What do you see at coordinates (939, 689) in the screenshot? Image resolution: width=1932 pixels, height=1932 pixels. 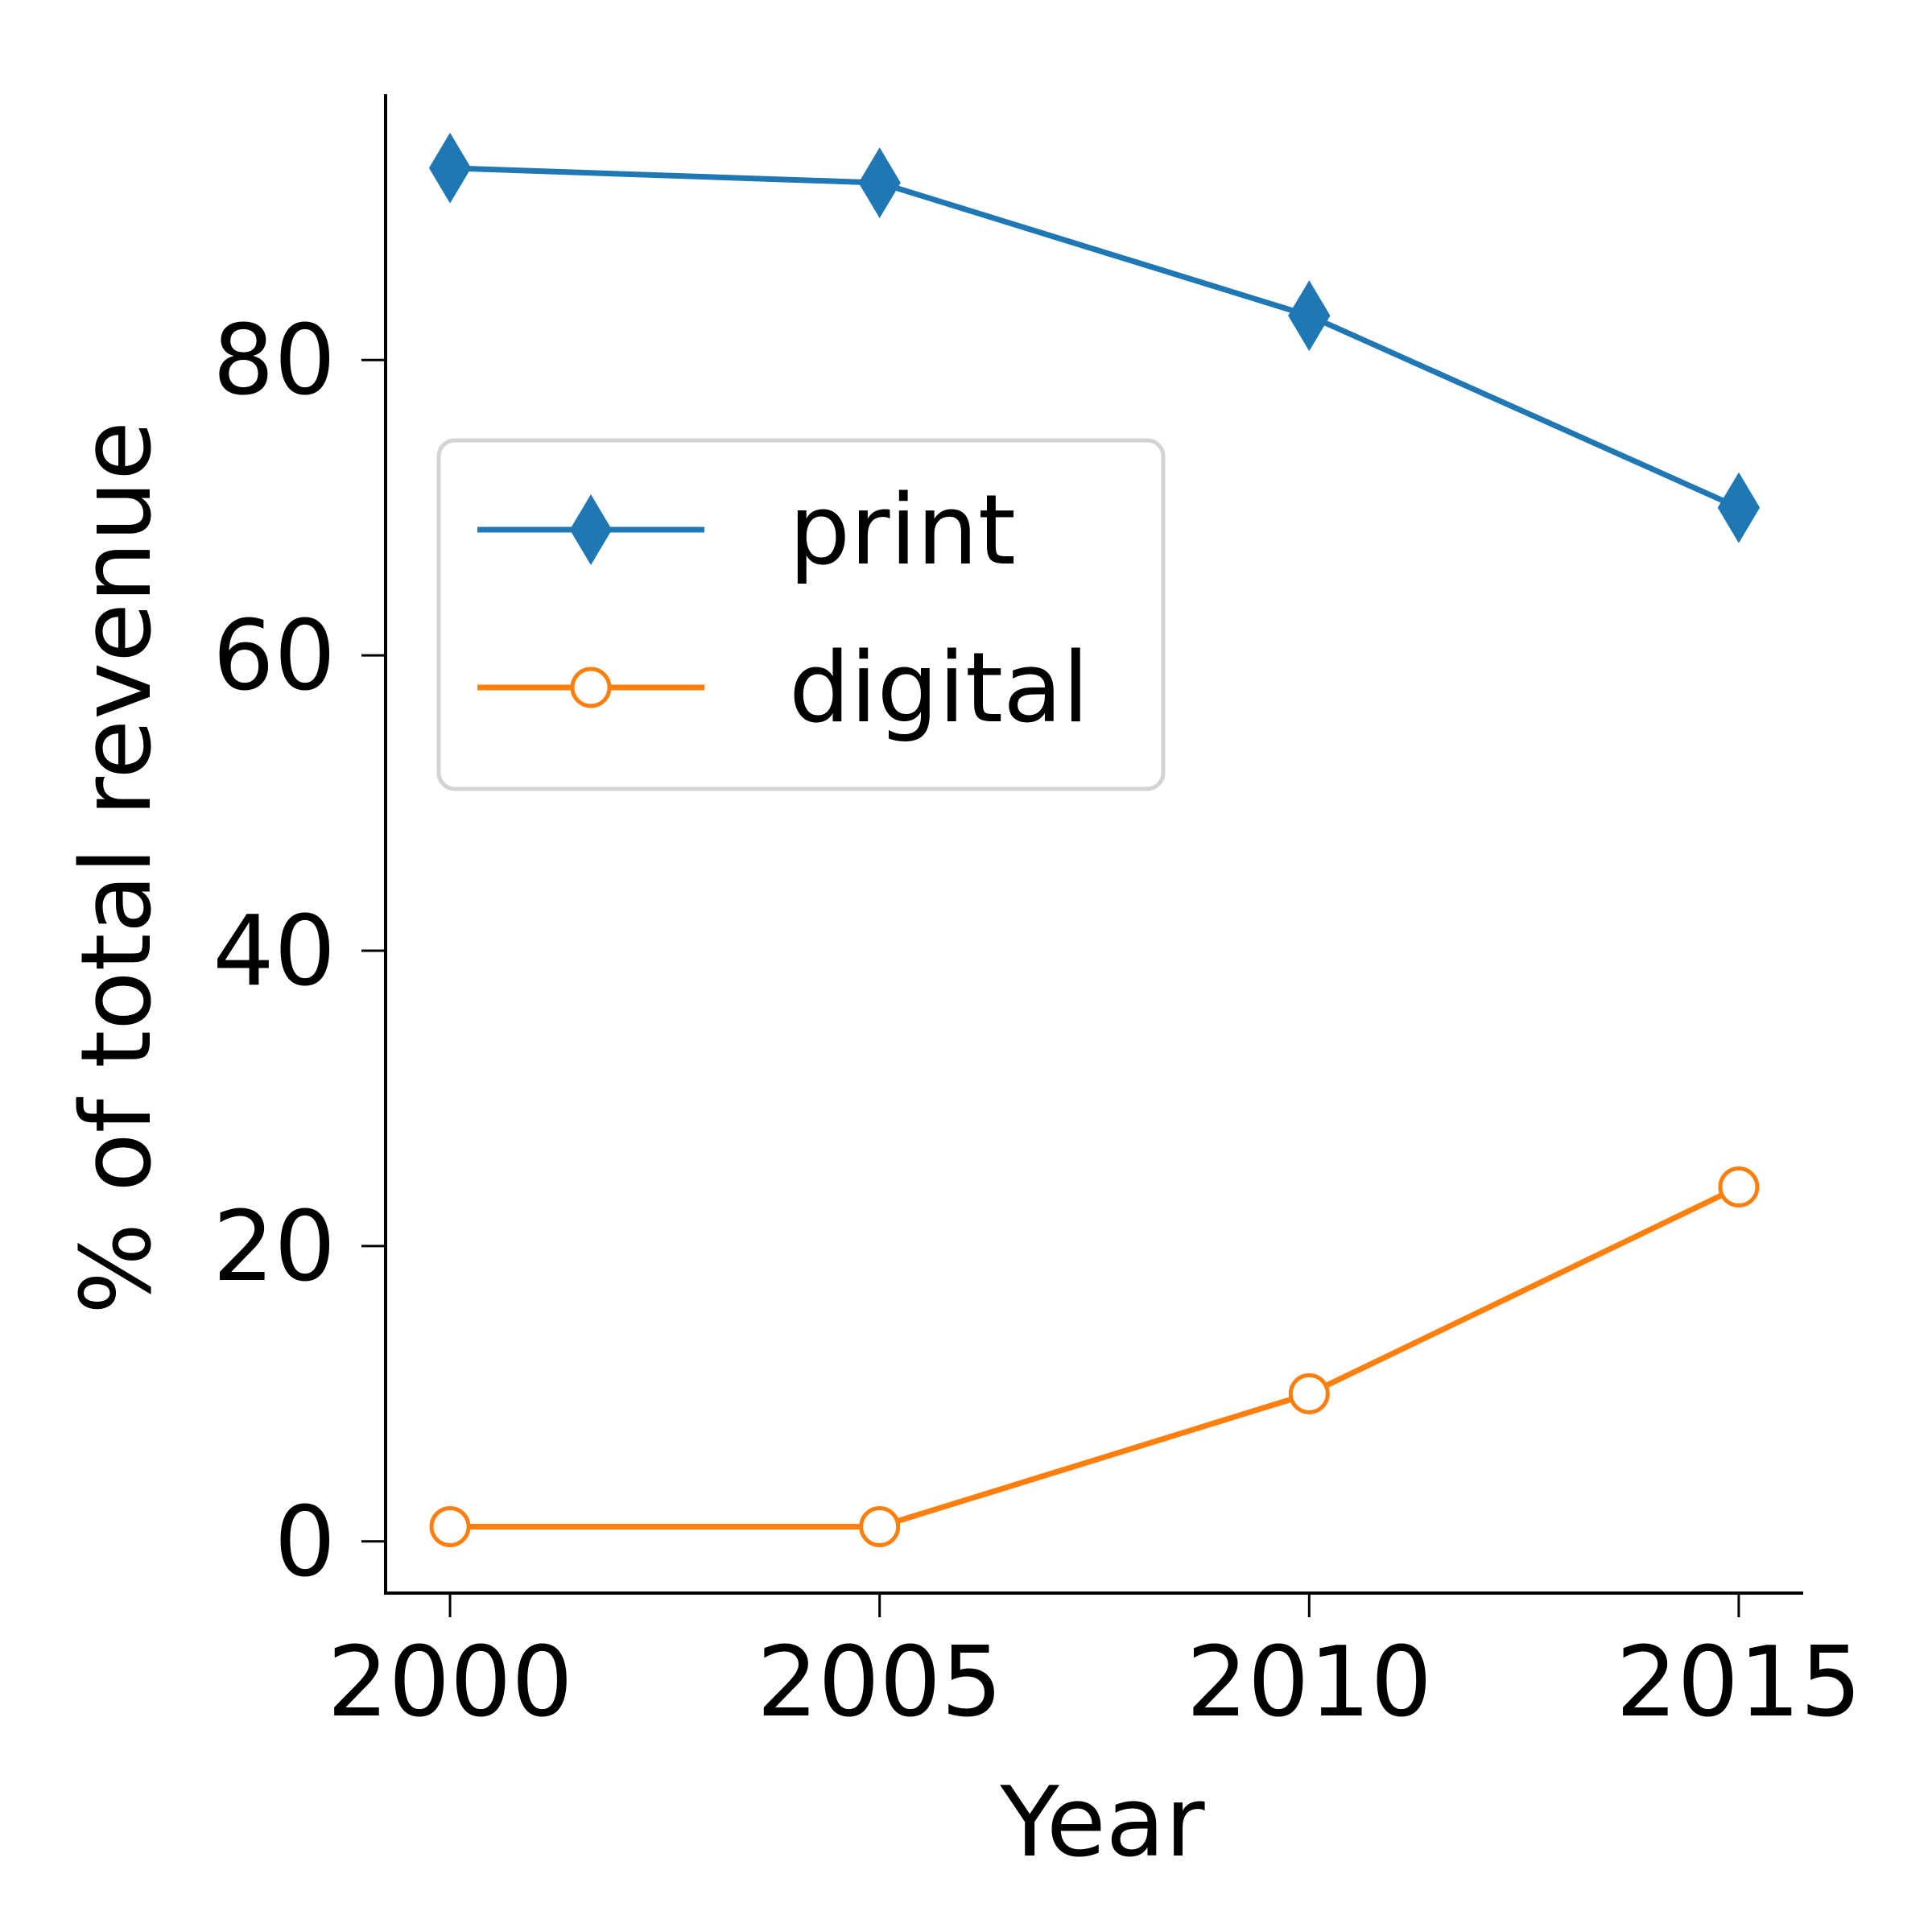 I see `legend-label: digital` at bounding box center [939, 689].